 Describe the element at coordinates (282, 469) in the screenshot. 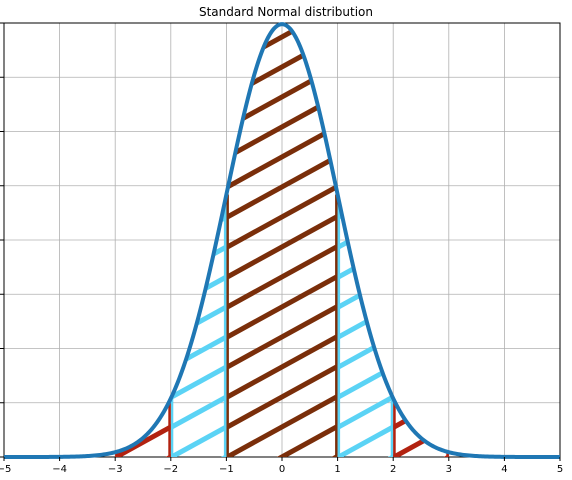

I see `x-tick-label: 0` at that location.